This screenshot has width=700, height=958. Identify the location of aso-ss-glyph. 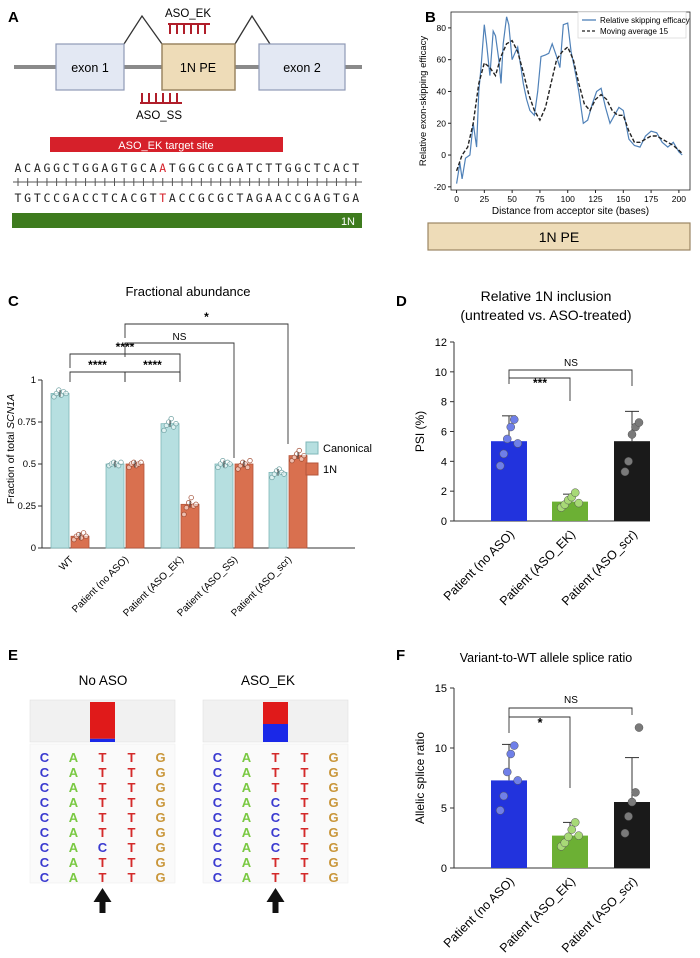
(161, 98).